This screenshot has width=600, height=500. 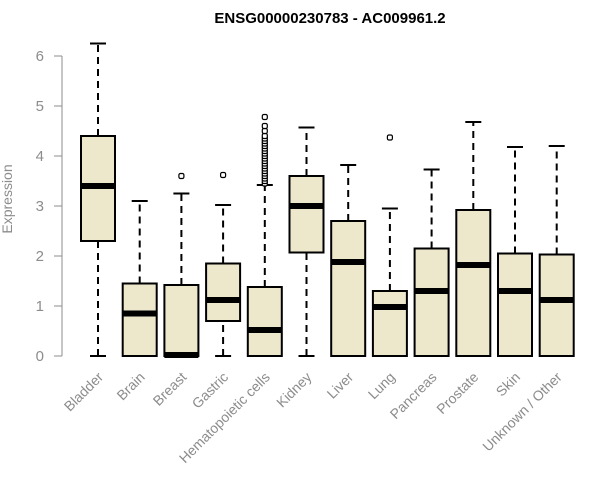 What do you see at coordinates (98, 199) in the screenshot?
I see `box-bladder` at bounding box center [98, 199].